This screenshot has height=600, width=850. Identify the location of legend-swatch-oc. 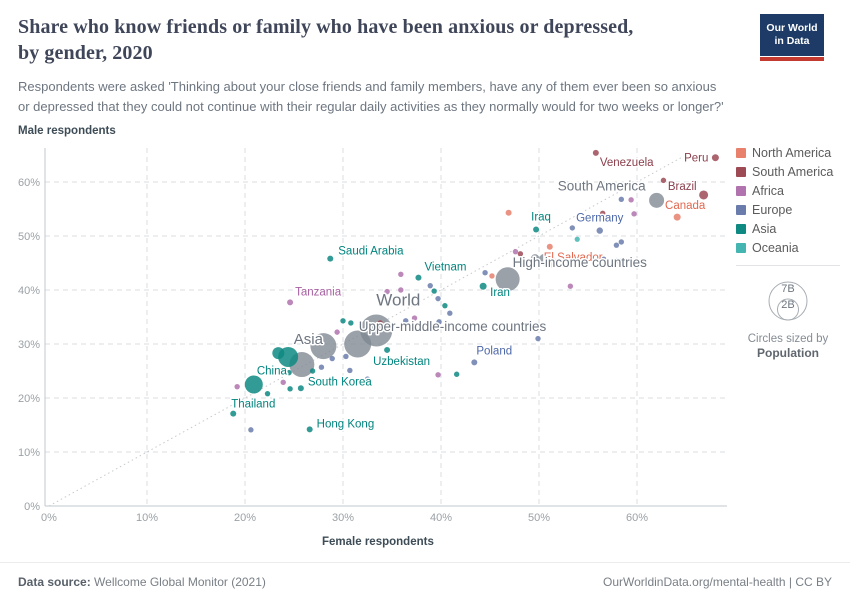
(741, 248).